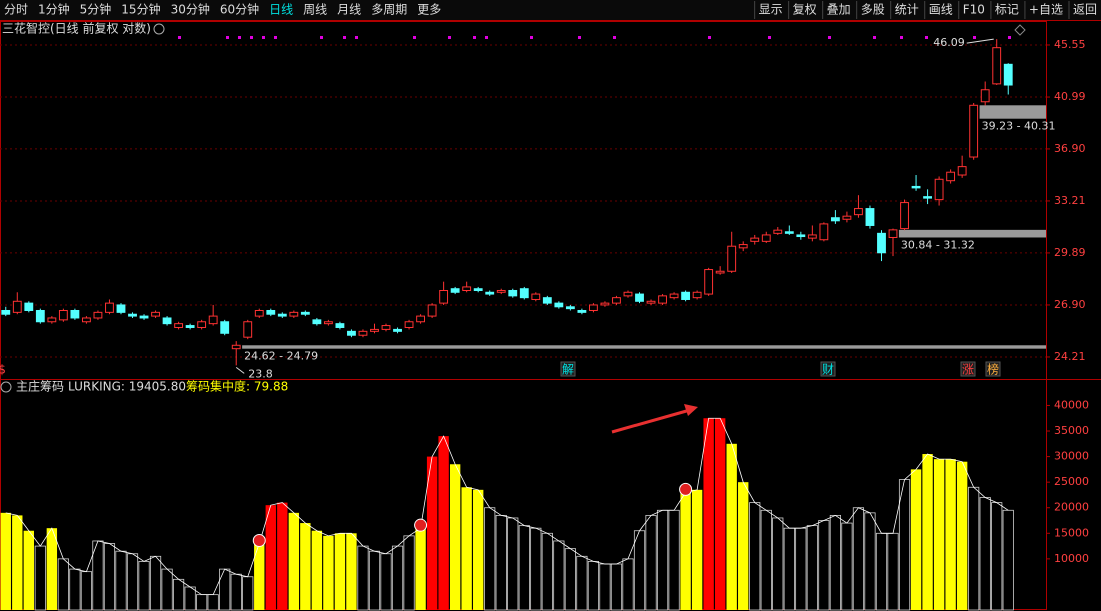  I want to click on min-label: 23.8, so click(260, 373).